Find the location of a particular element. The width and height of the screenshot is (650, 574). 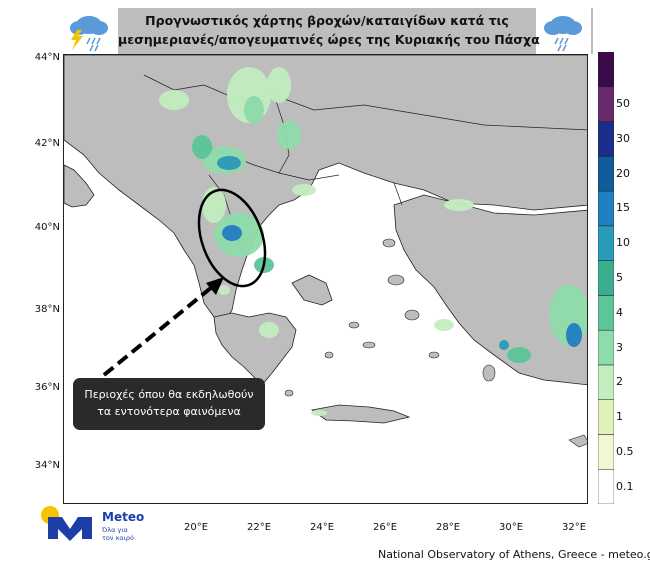

colorbar-label: 5 is located at coordinates (619, 277).